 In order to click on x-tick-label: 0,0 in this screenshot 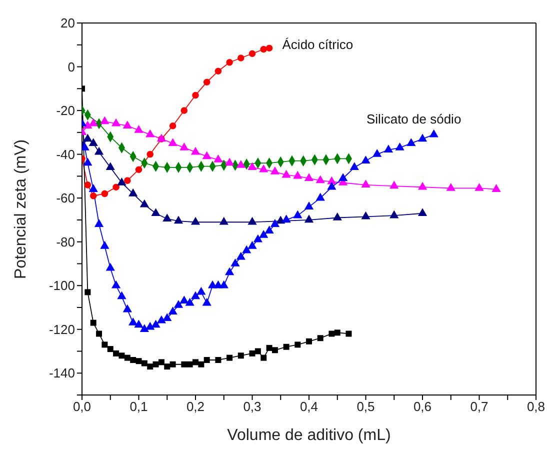, I will do `click(82, 406)`.